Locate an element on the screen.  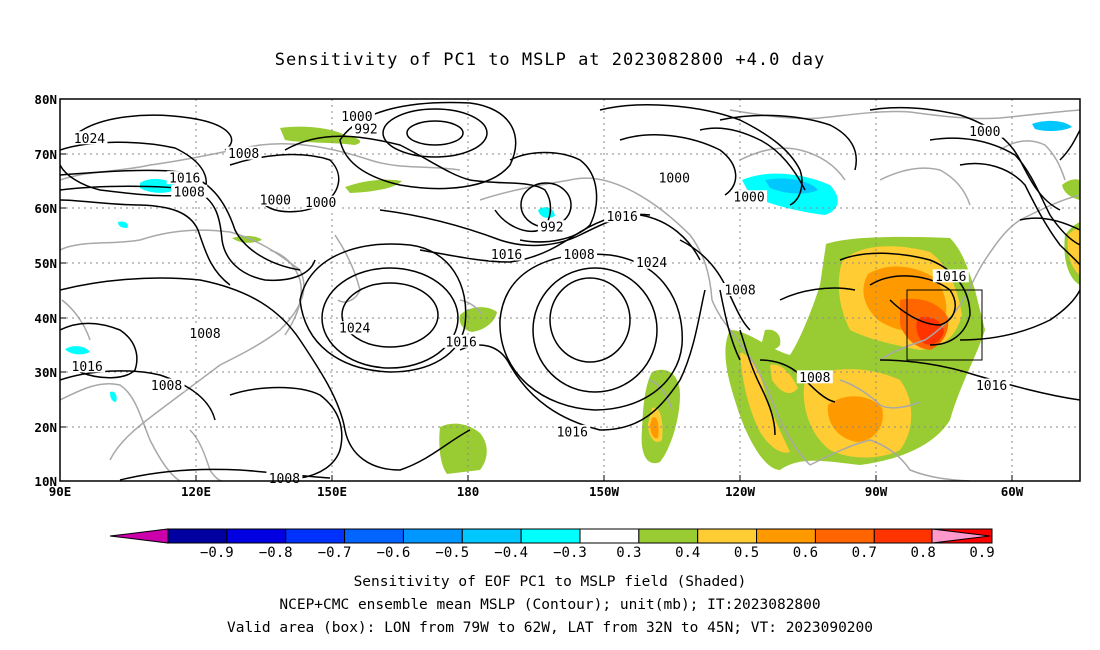
lat-label-30n: 30N is located at coordinates (45, 372).